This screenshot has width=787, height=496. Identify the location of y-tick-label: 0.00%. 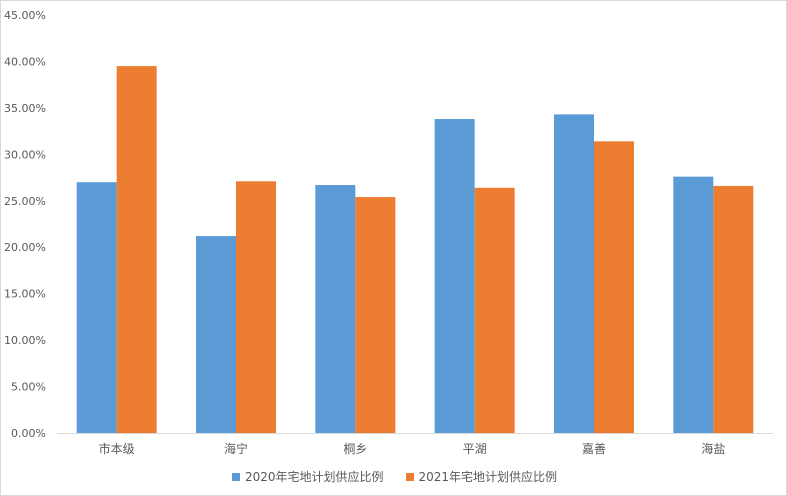
(28, 433).